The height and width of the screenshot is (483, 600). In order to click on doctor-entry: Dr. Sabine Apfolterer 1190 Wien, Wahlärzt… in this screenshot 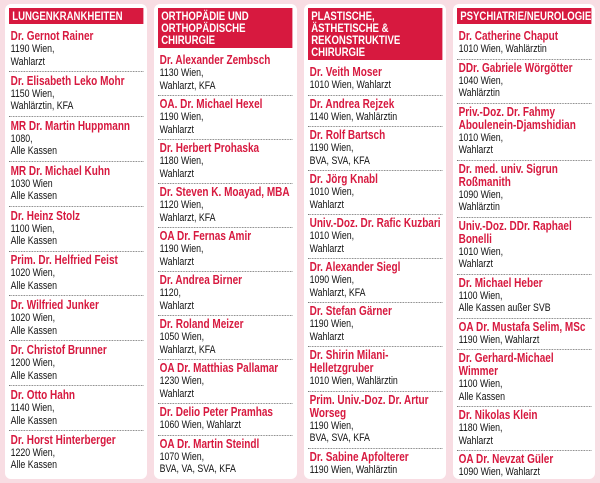, I will do `click(375, 464)`.